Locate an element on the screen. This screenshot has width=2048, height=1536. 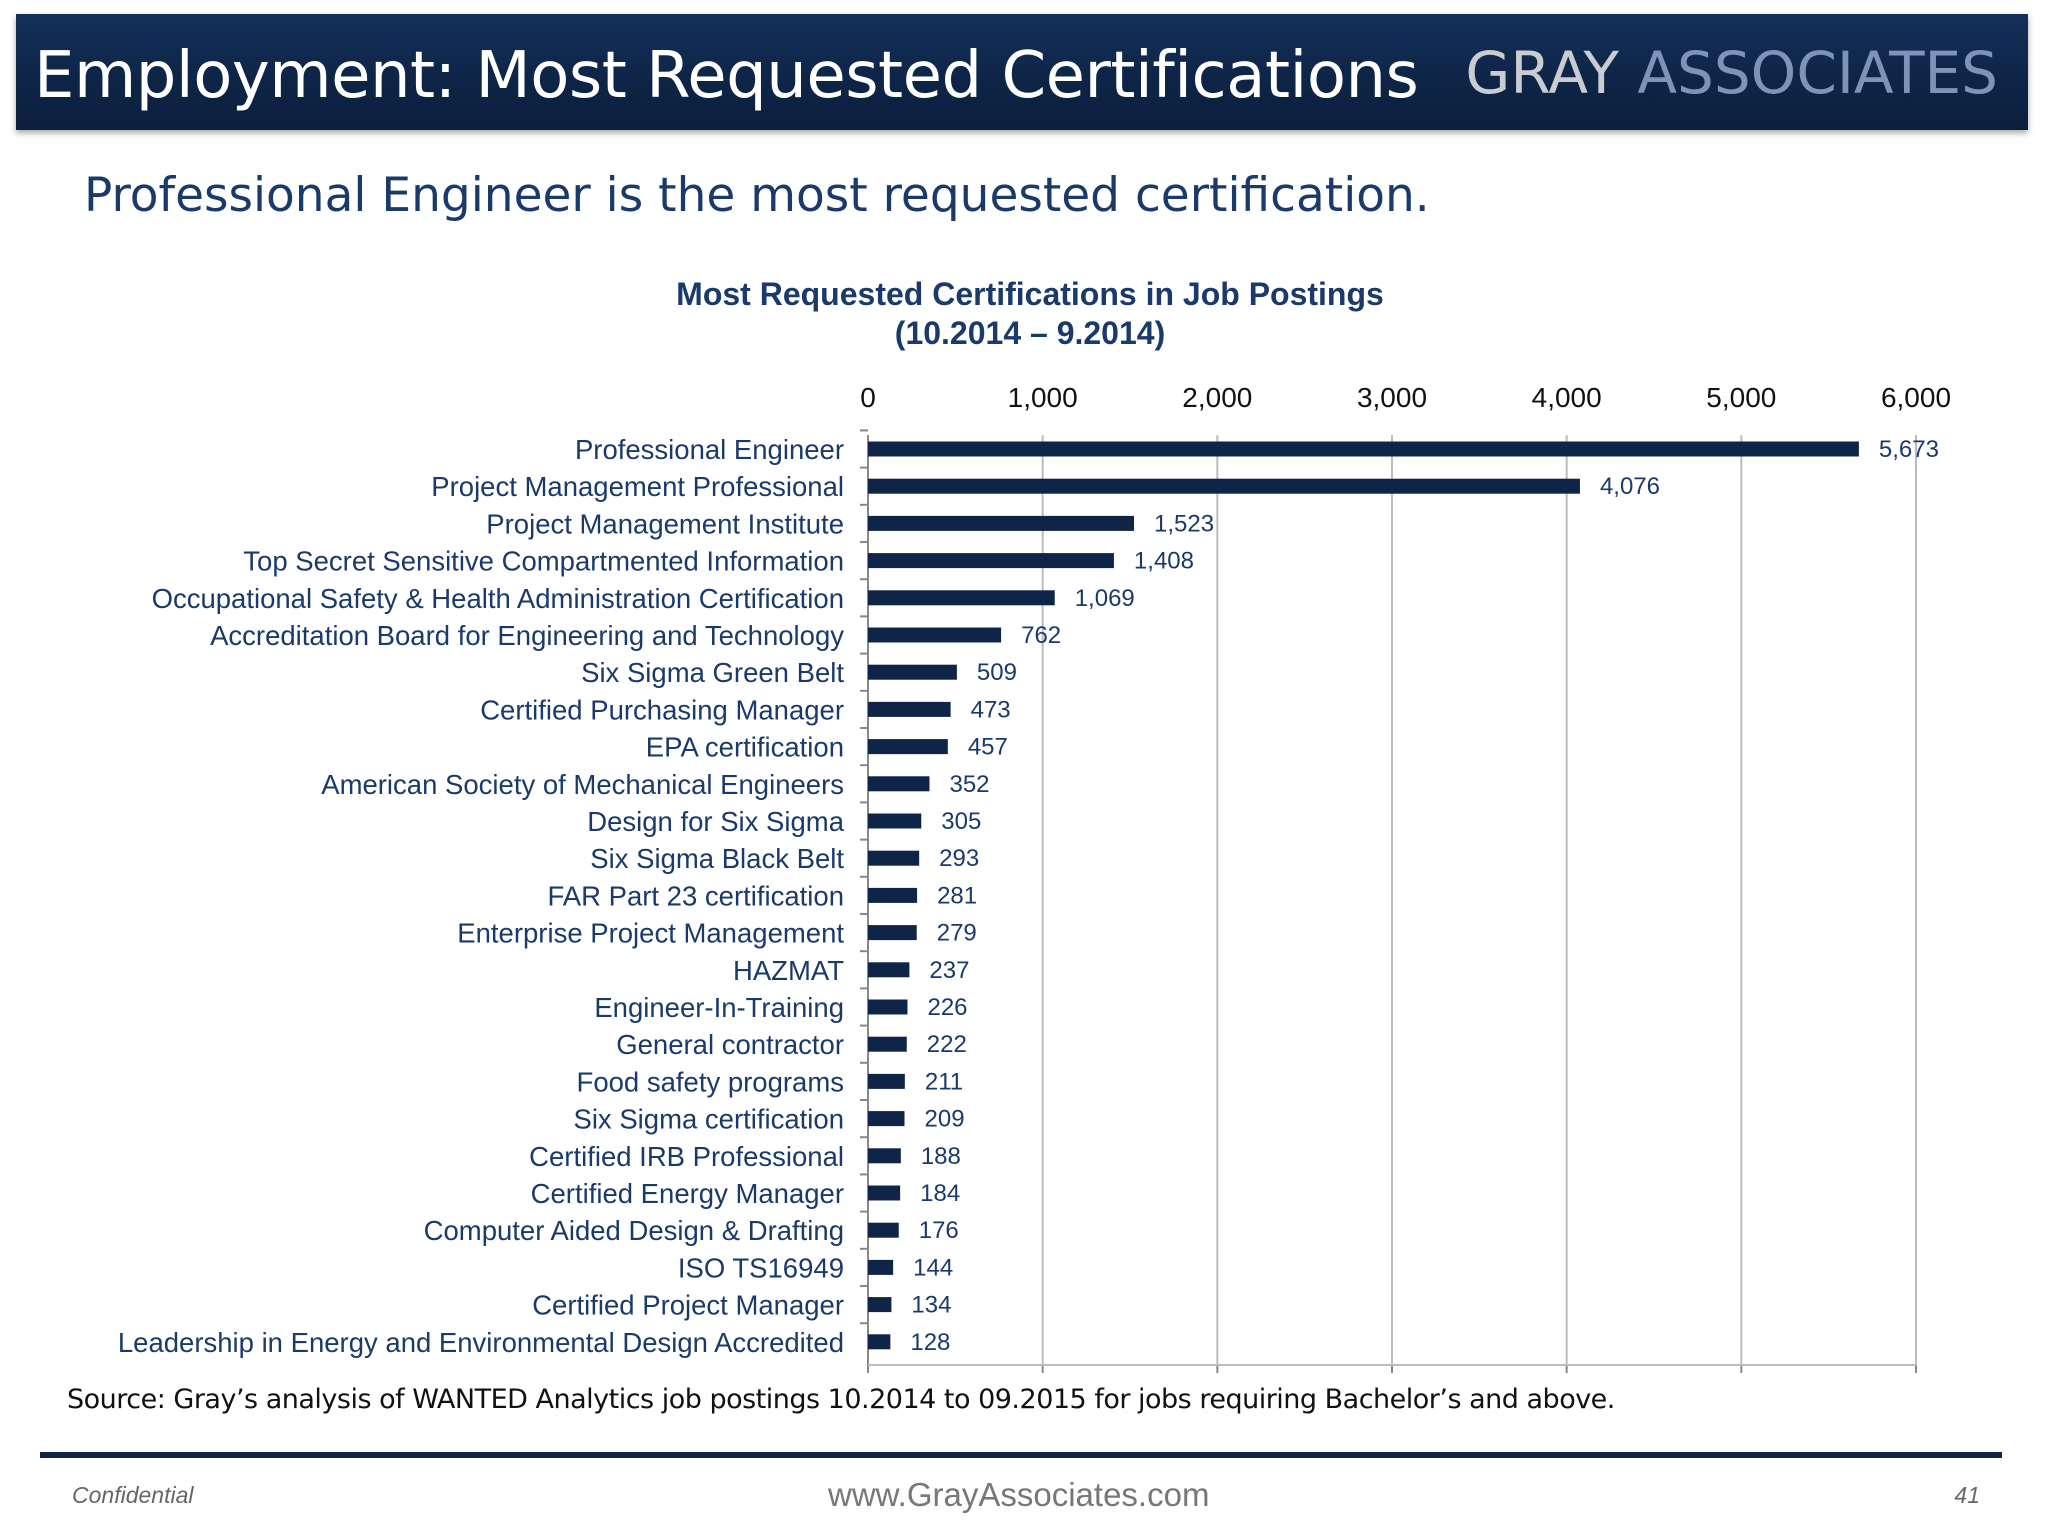
bar-value-label: 509 is located at coordinates (997, 672).